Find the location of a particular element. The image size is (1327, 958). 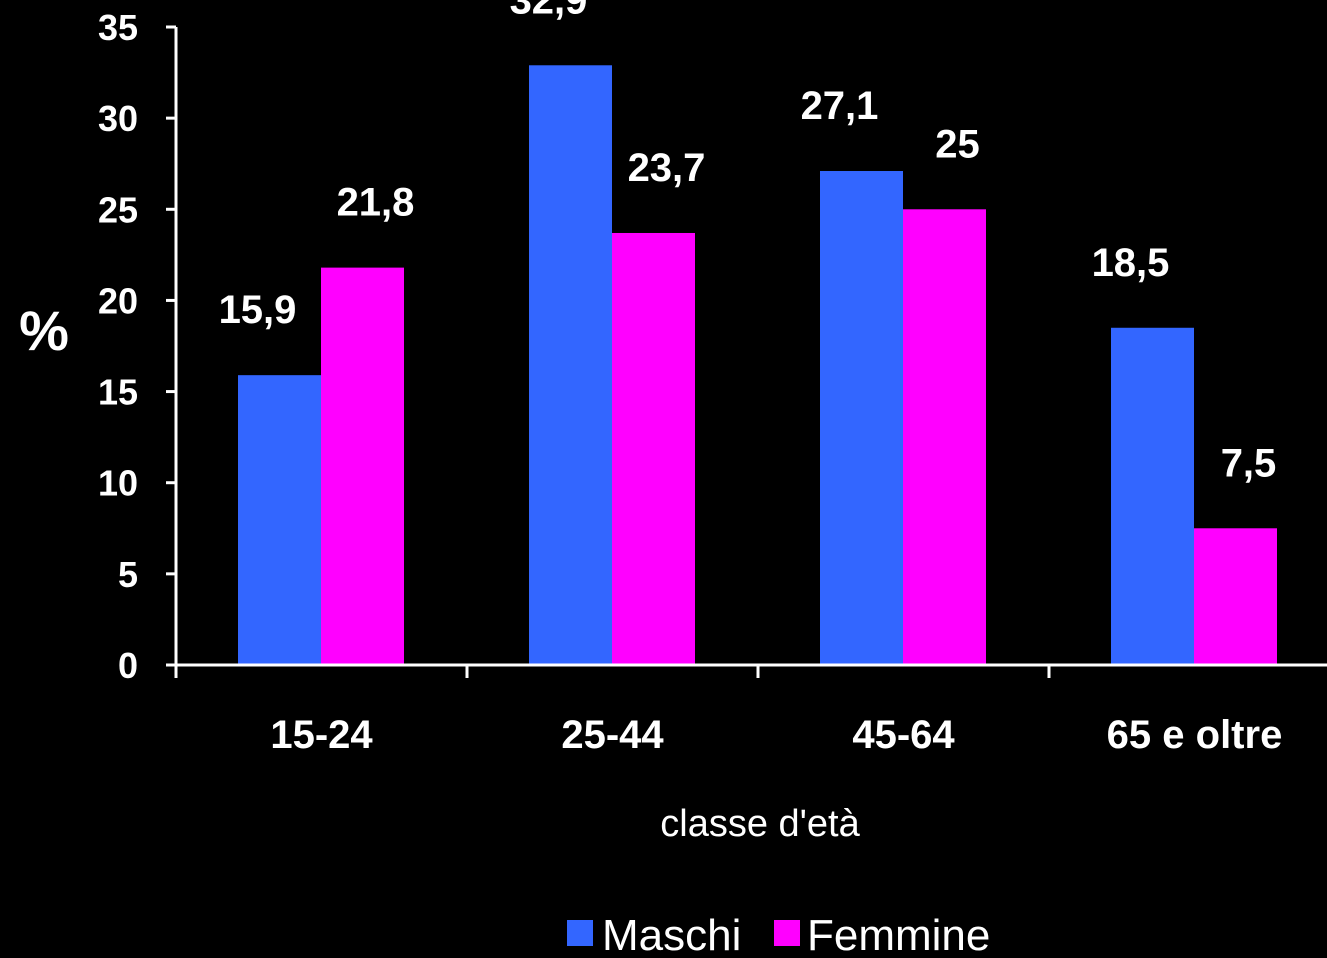

data-label: 32,9 is located at coordinates (549, 11).